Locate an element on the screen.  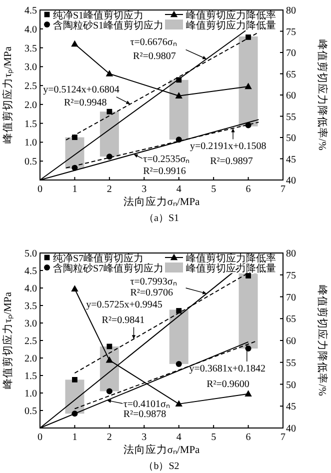
annotation: τ=0.6676σₙ is located at coordinates (153, 42).